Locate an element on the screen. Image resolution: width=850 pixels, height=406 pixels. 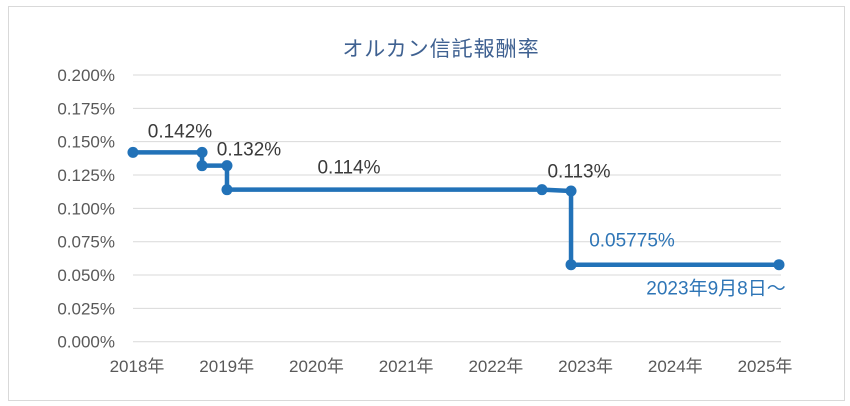
x-tick-label: 2018年 is located at coordinates (137, 366).